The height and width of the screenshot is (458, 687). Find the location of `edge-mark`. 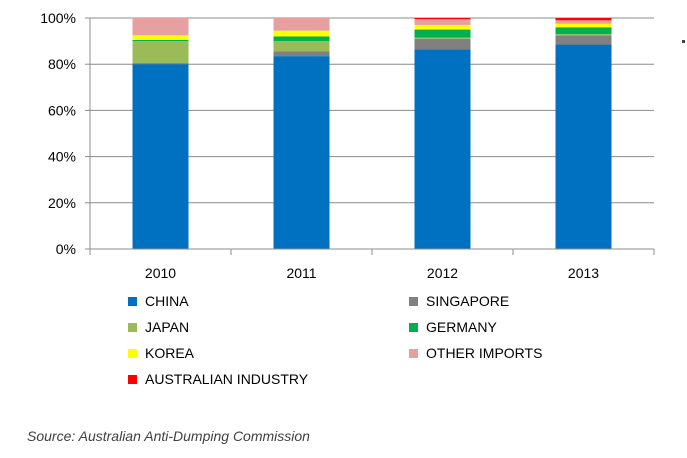

edge-mark is located at coordinates (683, 41).